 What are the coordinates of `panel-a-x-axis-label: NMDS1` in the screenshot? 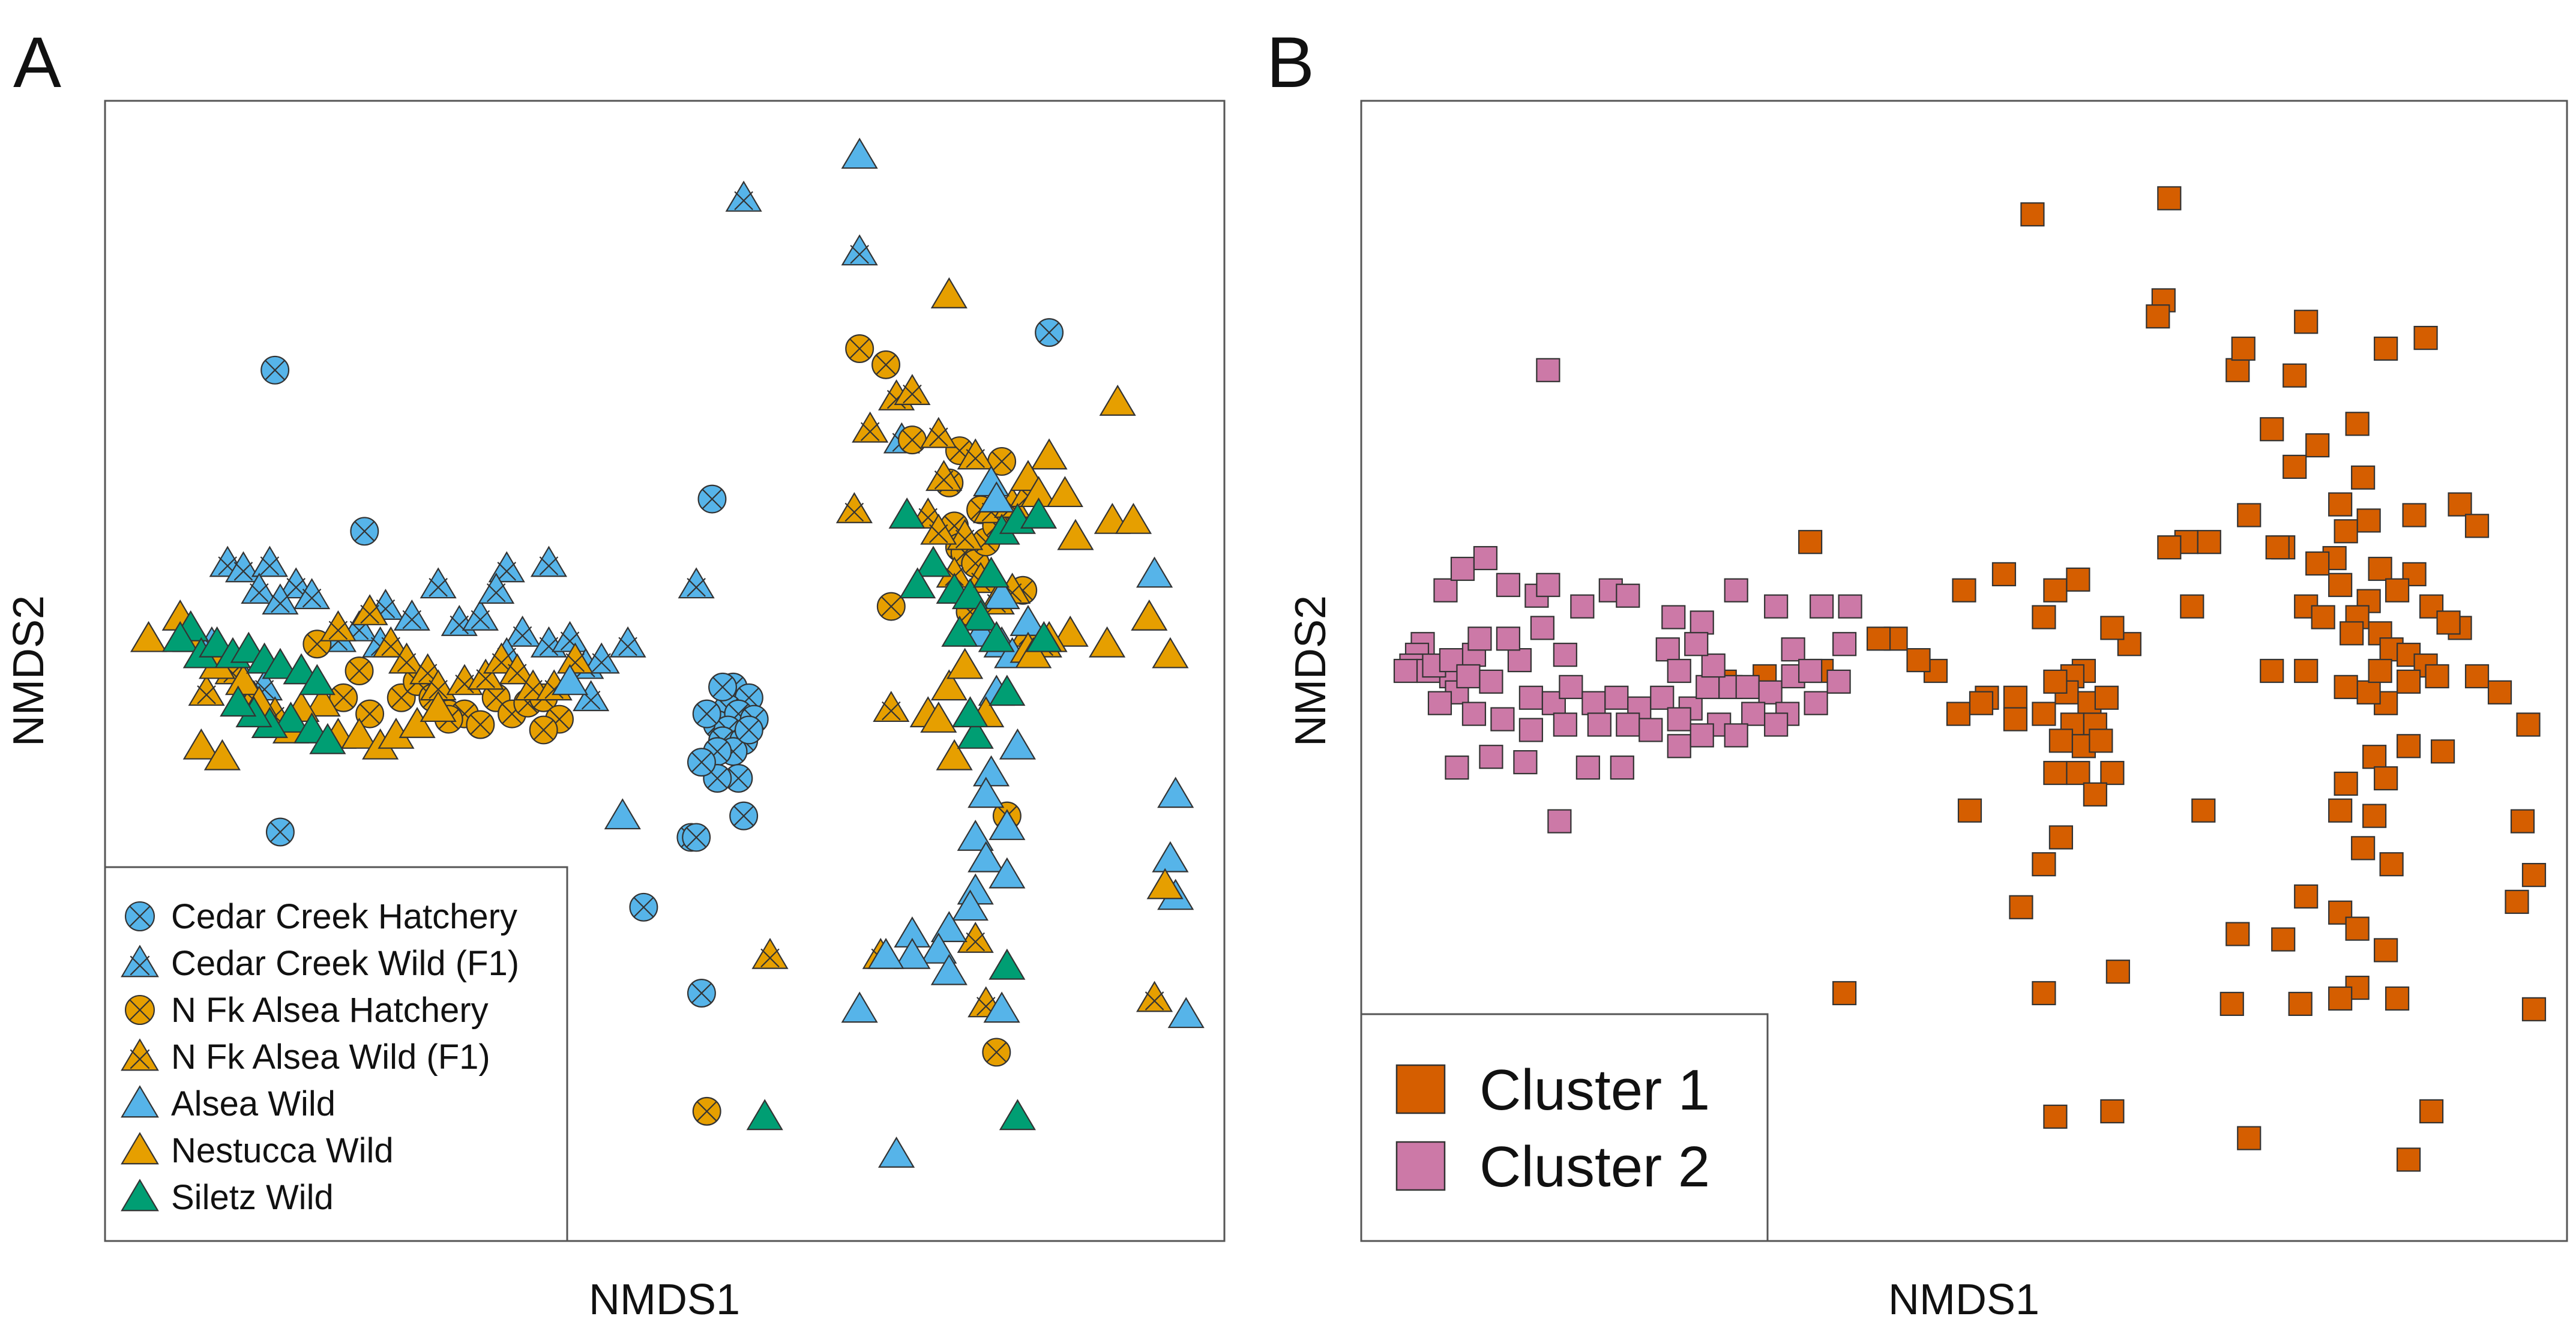 It's located at (664, 1299).